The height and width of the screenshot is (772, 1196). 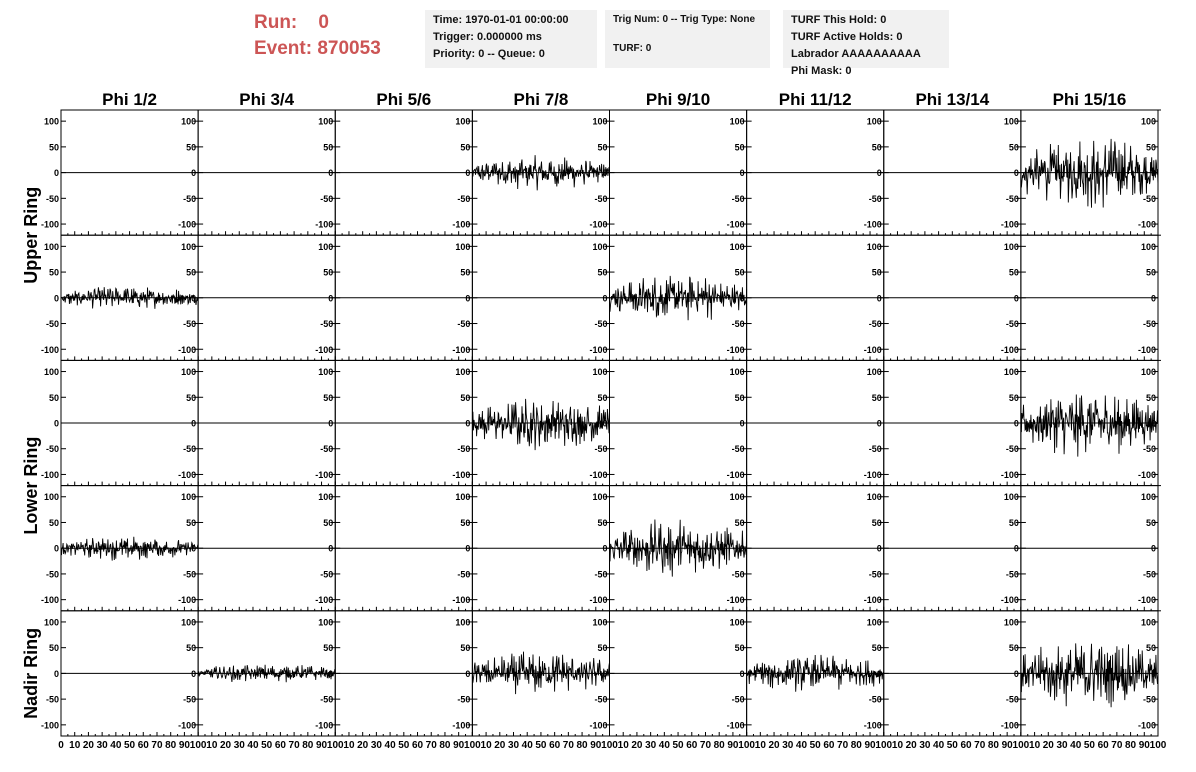 I want to click on event-value: 870053, so click(x=349, y=48).